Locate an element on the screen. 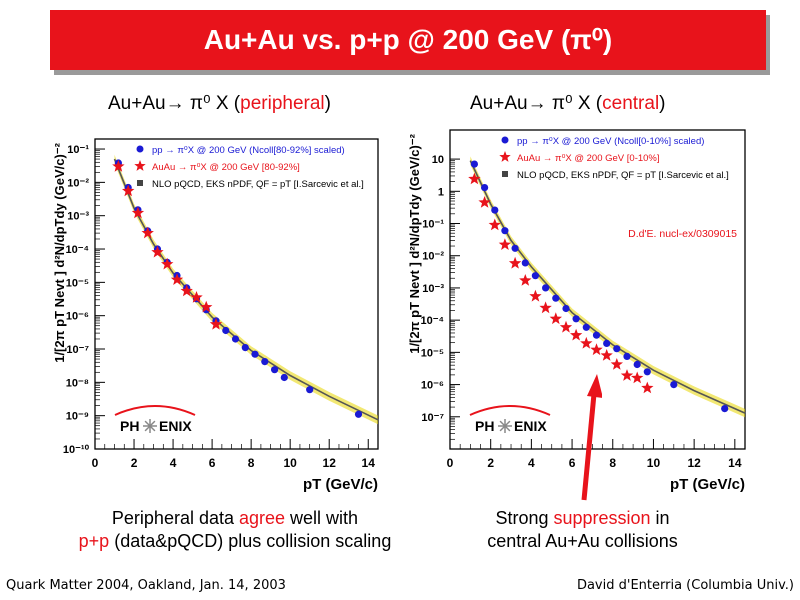 This screenshot has width=800, height=600. left-caption-highlight: agree is located at coordinates (262, 518).